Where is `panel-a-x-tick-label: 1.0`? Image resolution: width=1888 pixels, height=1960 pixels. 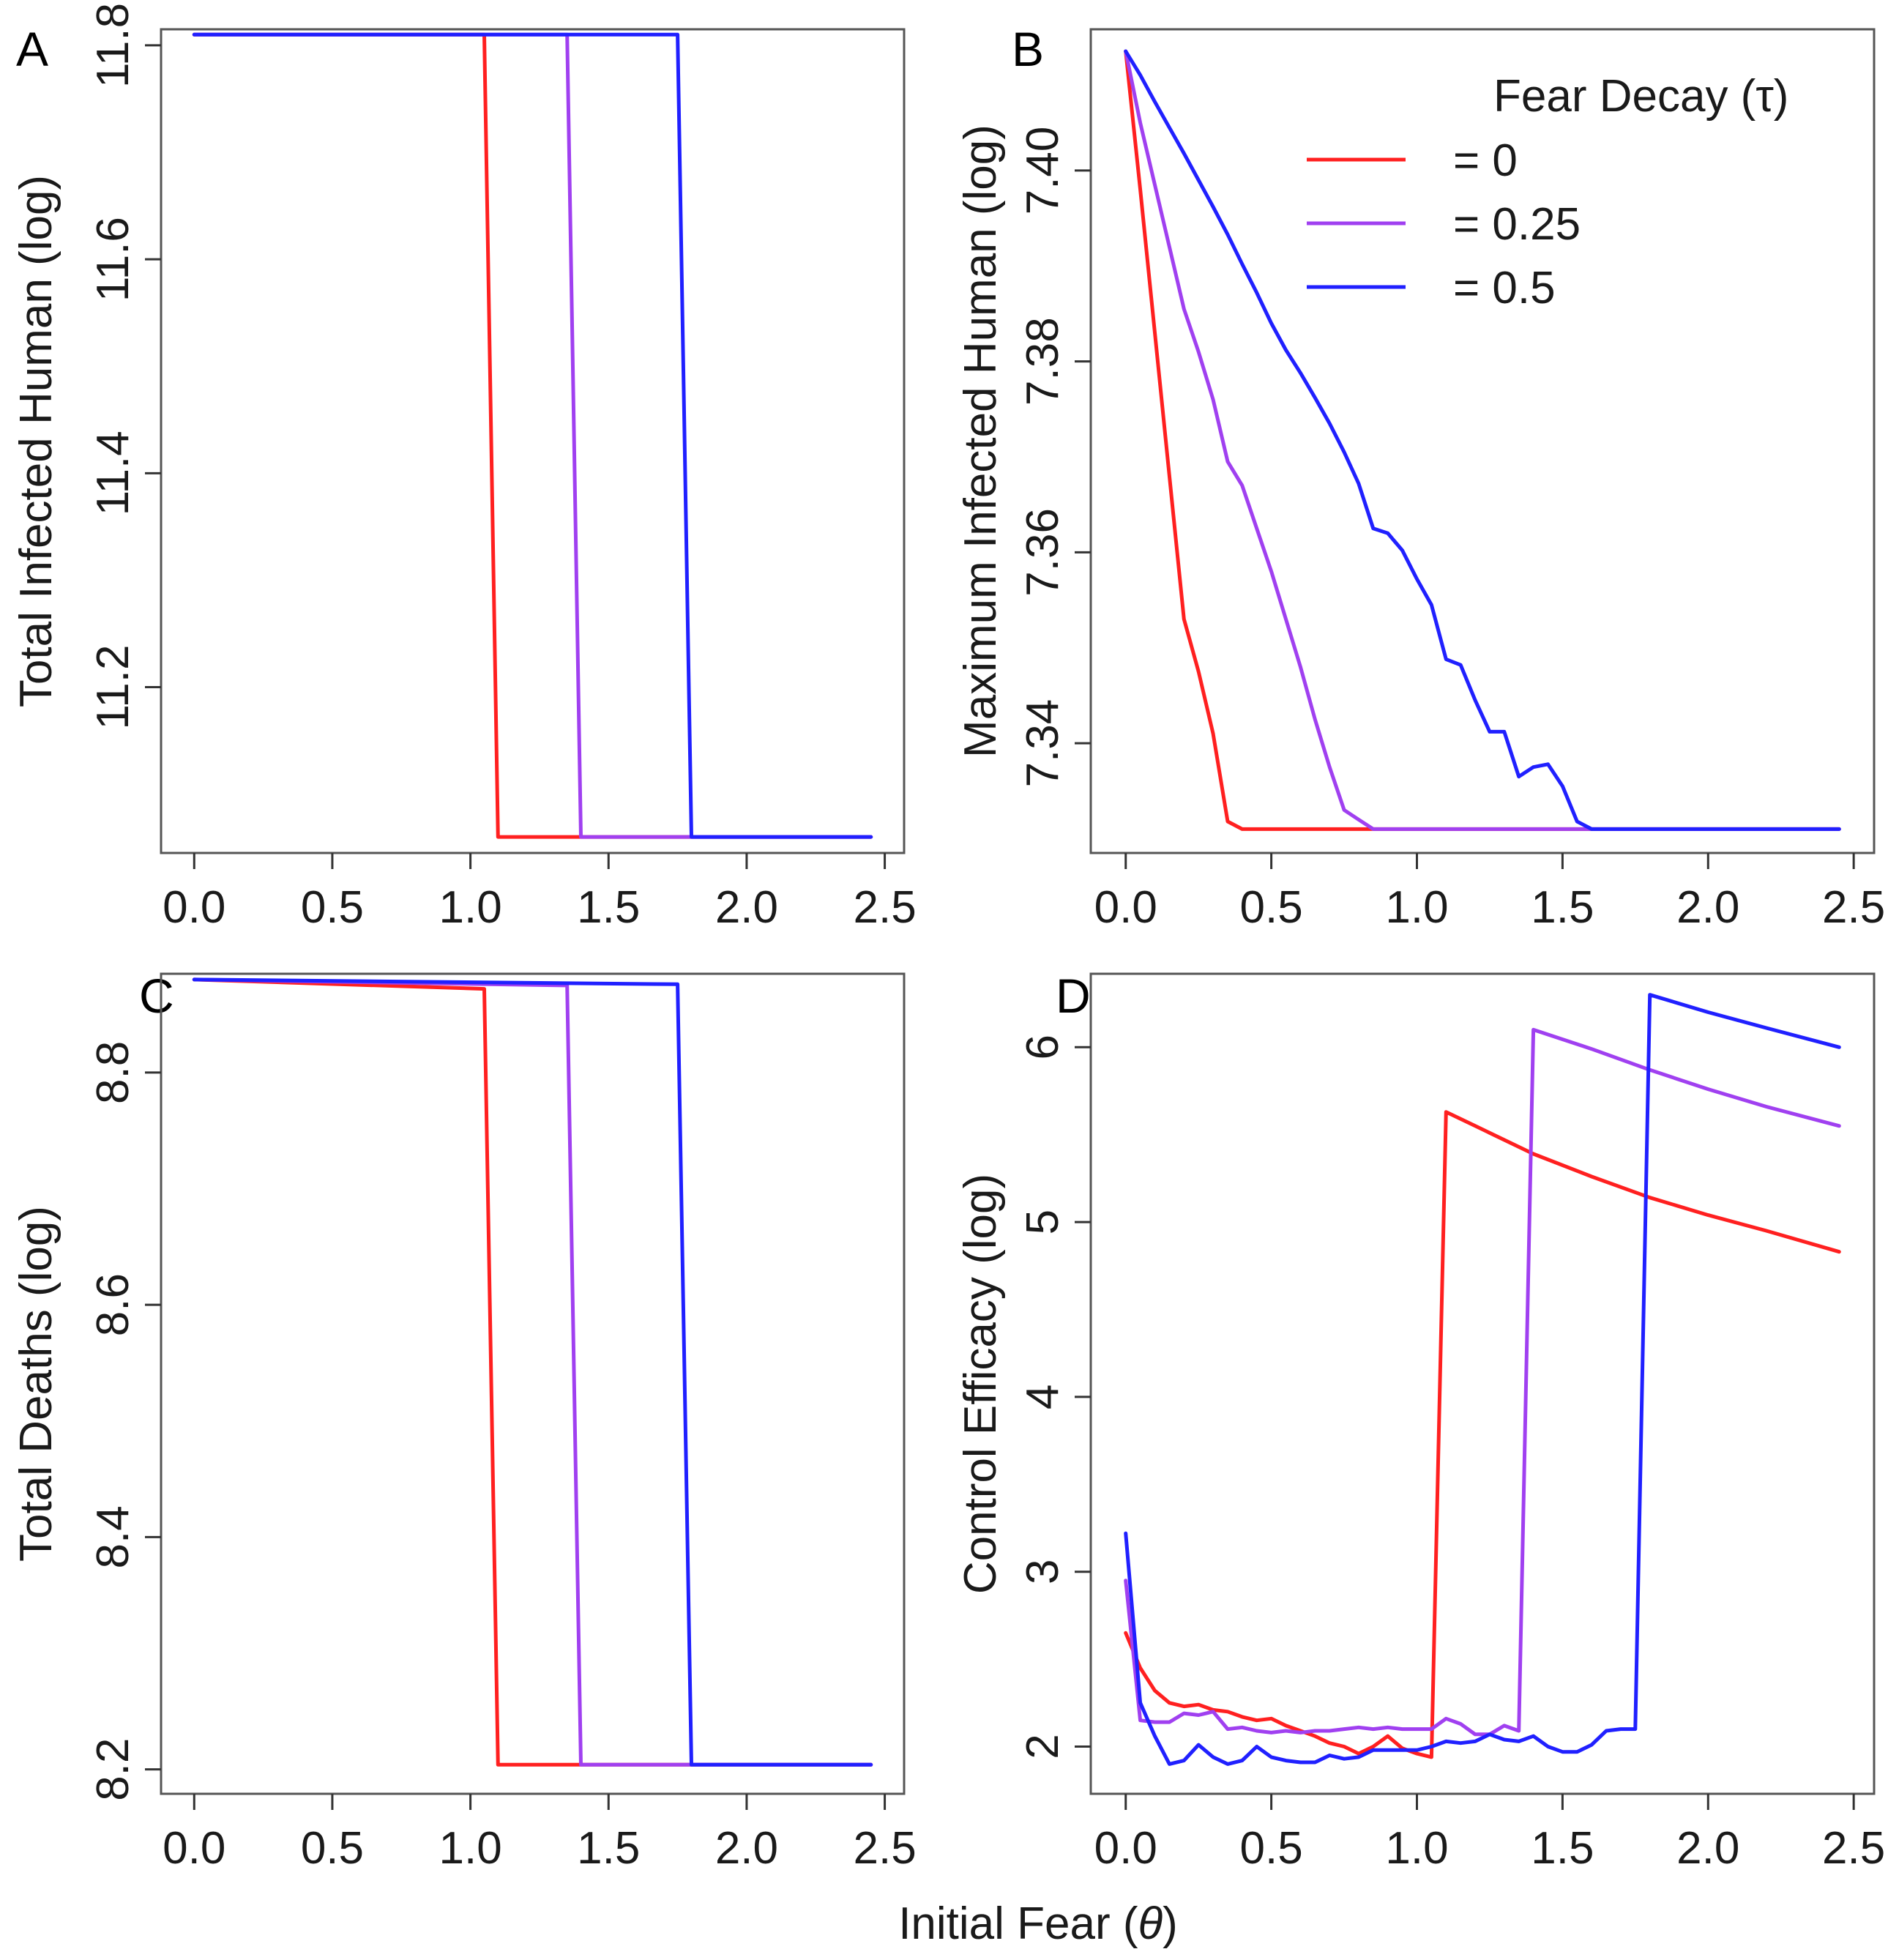
panel-a-x-tick-label: 1.0 is located at coordinates (471, 907).